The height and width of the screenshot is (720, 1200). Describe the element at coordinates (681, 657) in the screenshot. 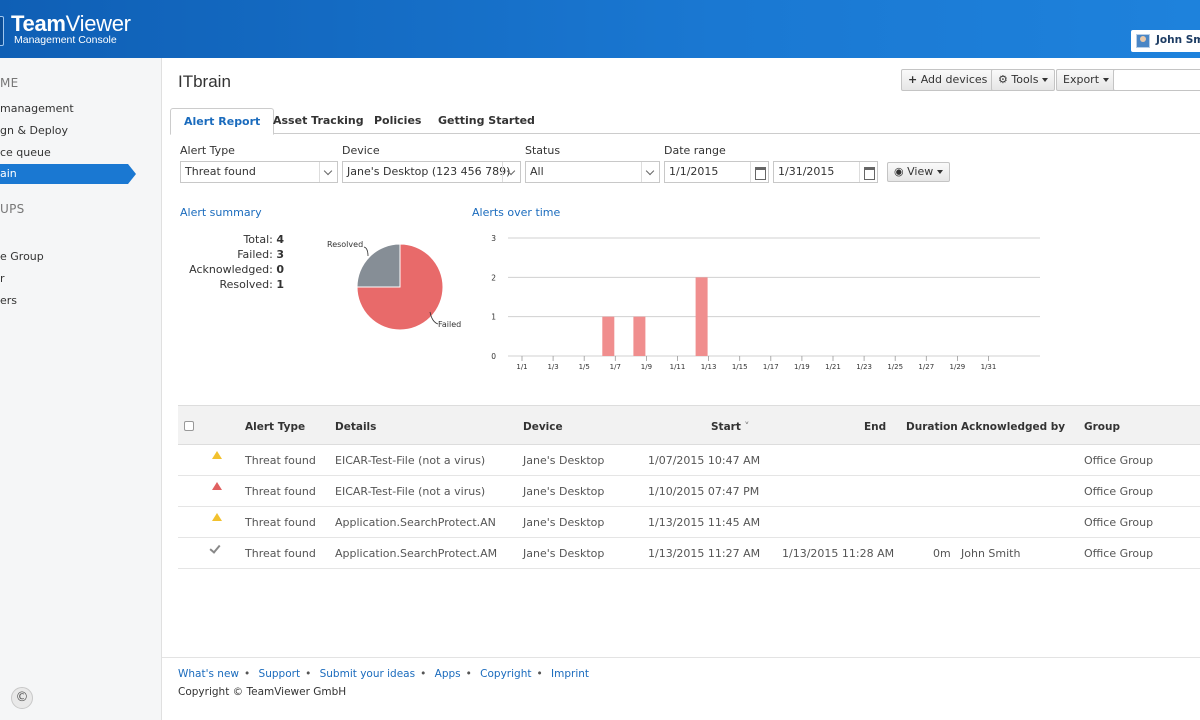

I see `footer-divider` at that location.